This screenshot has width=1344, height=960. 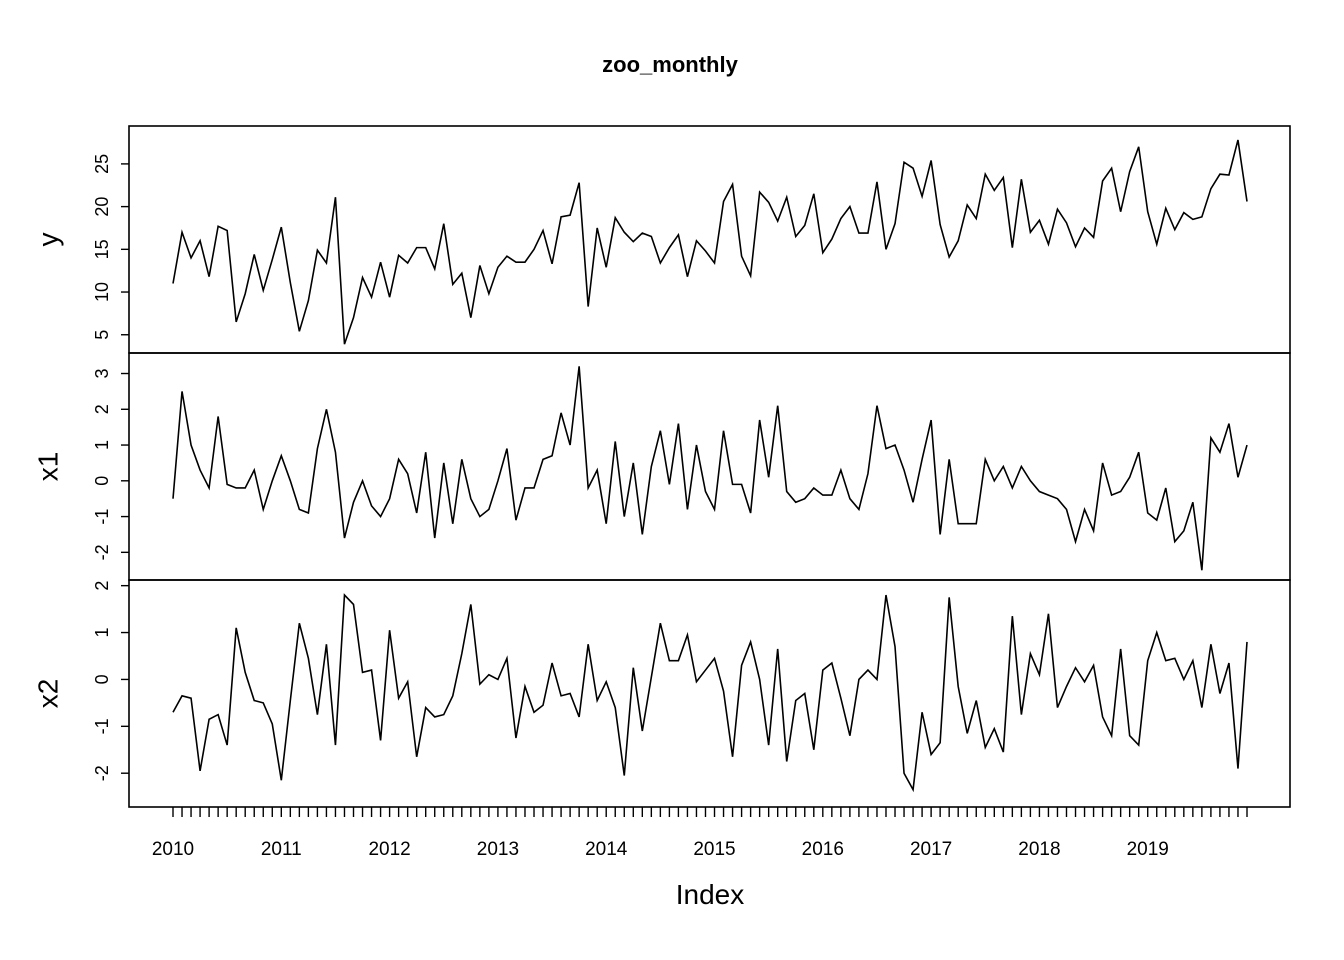 I want to click on y-tick-label-x1: 1, so click(x=102, y=445).